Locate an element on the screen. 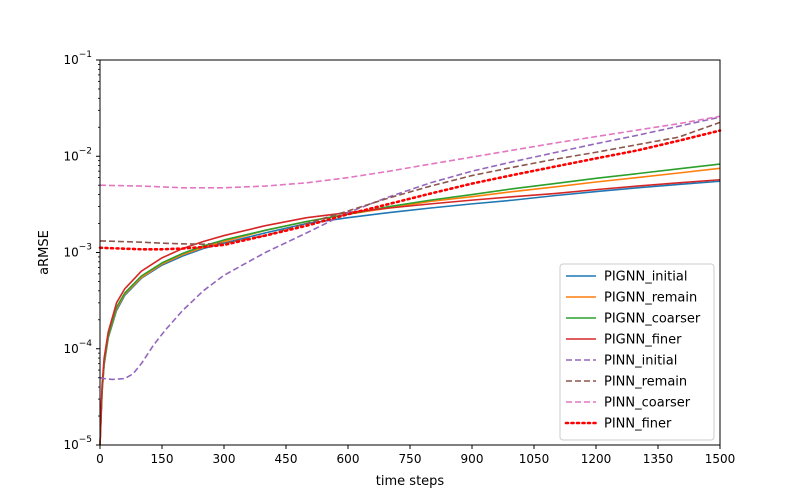 Image resolution: width=800 pixels, height=500 pixels. x-tick-label: 1350 is located at coordinates (658, 459).